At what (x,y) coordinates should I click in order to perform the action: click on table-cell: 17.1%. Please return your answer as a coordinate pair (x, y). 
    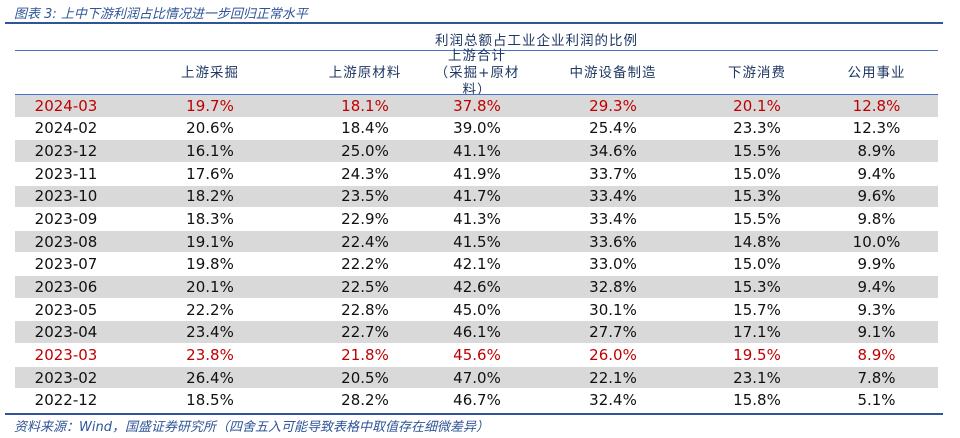
    Looking at the image, I should click on (757, 332).